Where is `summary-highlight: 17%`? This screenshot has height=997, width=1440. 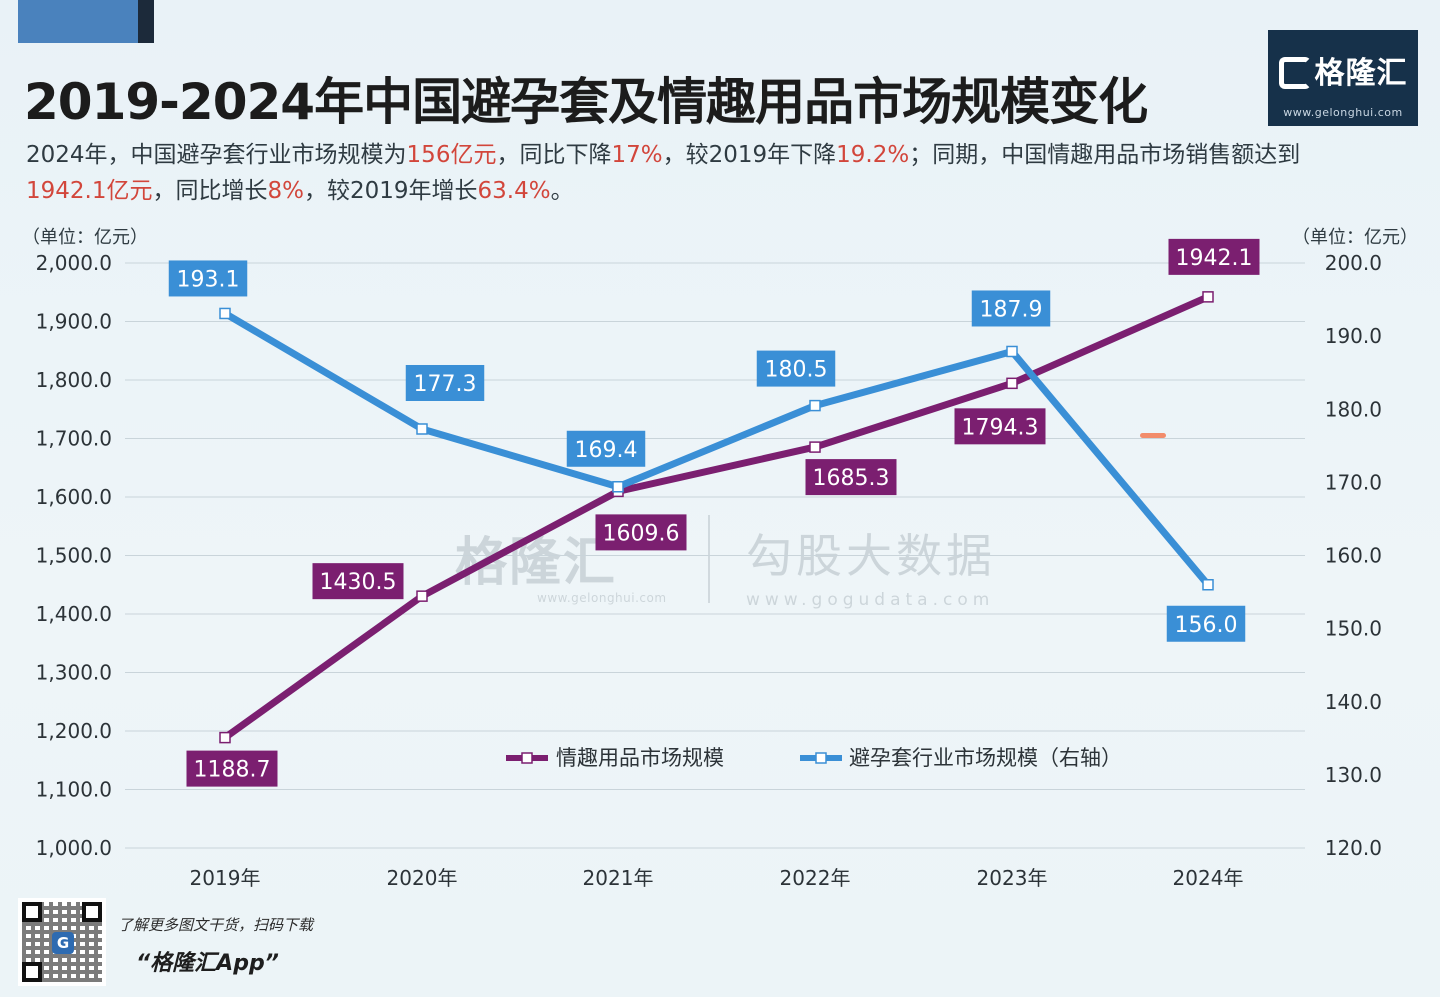
summary-highlight: 17% is located at coordinates (637, 155).